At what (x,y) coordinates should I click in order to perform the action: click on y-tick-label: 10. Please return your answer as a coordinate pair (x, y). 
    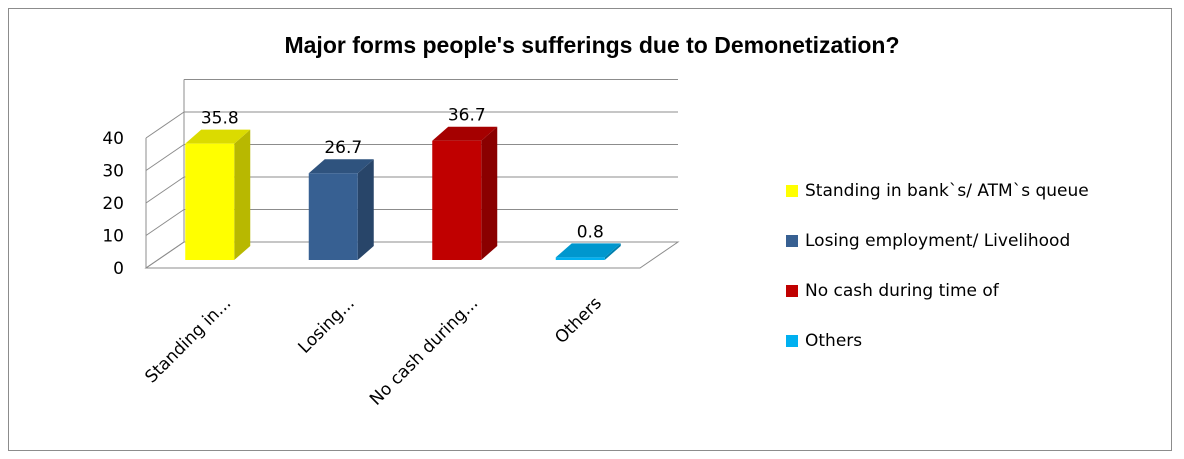
    Looking at the image, I should click on (113, 237).